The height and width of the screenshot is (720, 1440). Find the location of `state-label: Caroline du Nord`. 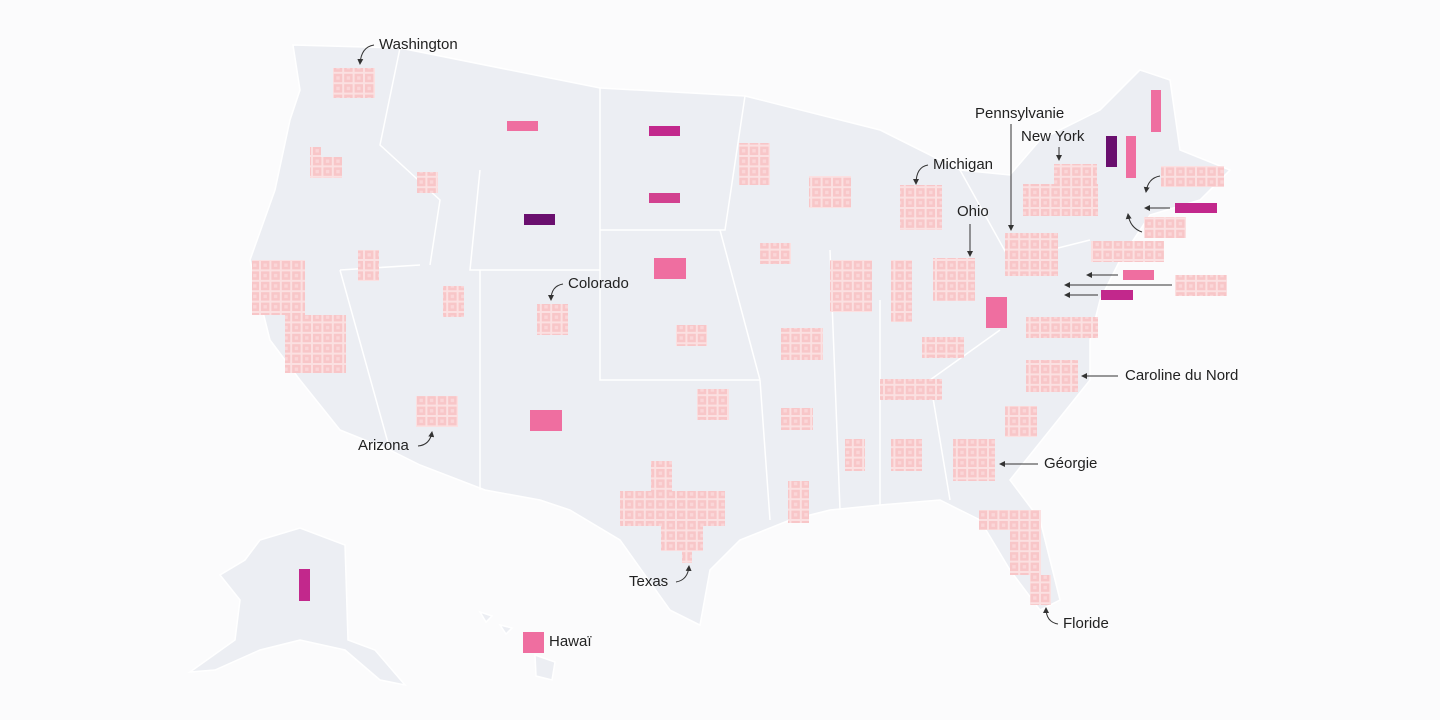

state-label: Caroline du Nord is located at coordinates (1181, 375).